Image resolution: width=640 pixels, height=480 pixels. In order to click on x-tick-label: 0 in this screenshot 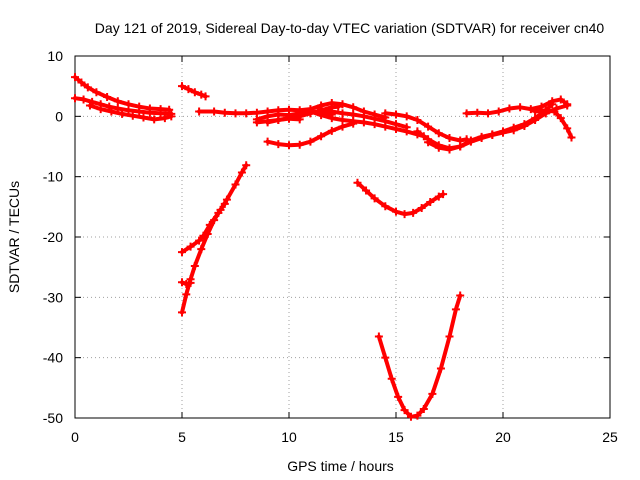, I will do `click(75, 437)`.